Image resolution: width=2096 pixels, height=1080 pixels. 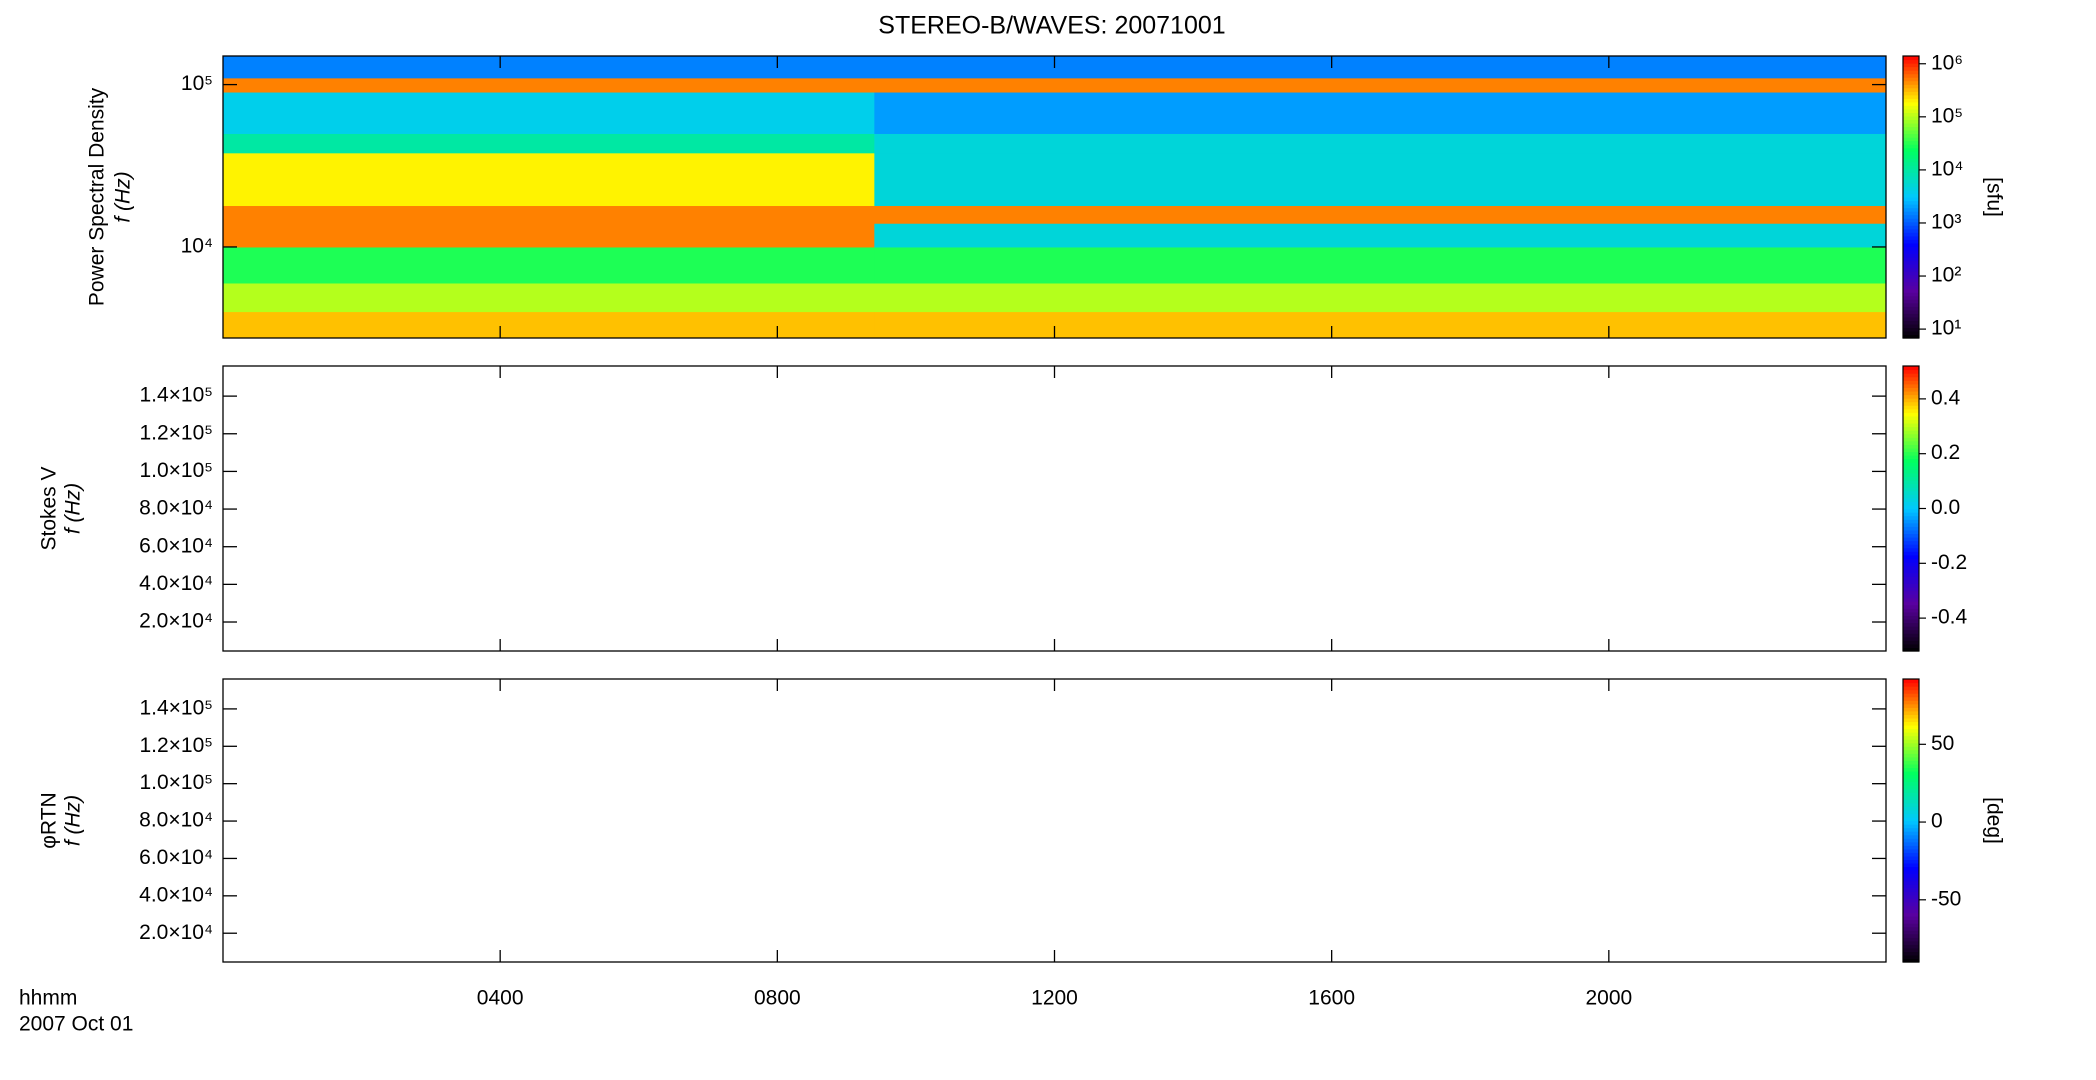 What do you see at coordinates (1608, 998) in the screenshot?
I see `x-tick-label: 2000` at bounding box center [1608, 998].